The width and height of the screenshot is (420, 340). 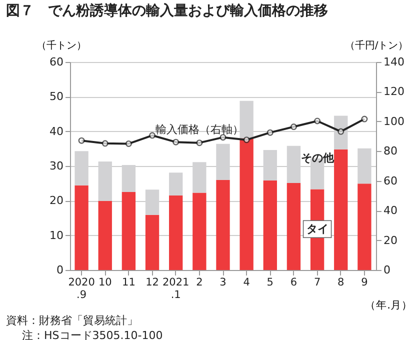 I want to click on y2-tick-label: 0, so click(x=387, y=270).